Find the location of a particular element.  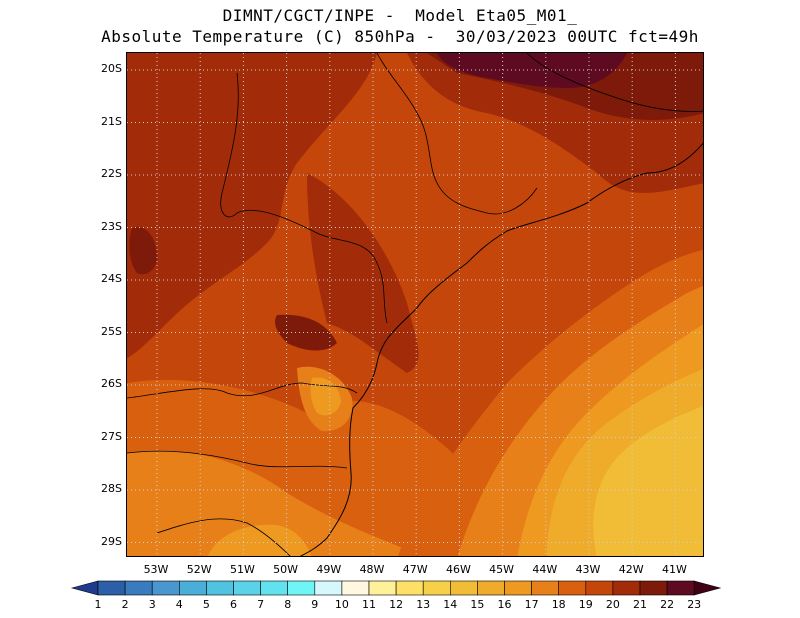

lon-tick-label: 48W is located at coordinates (372, 569).